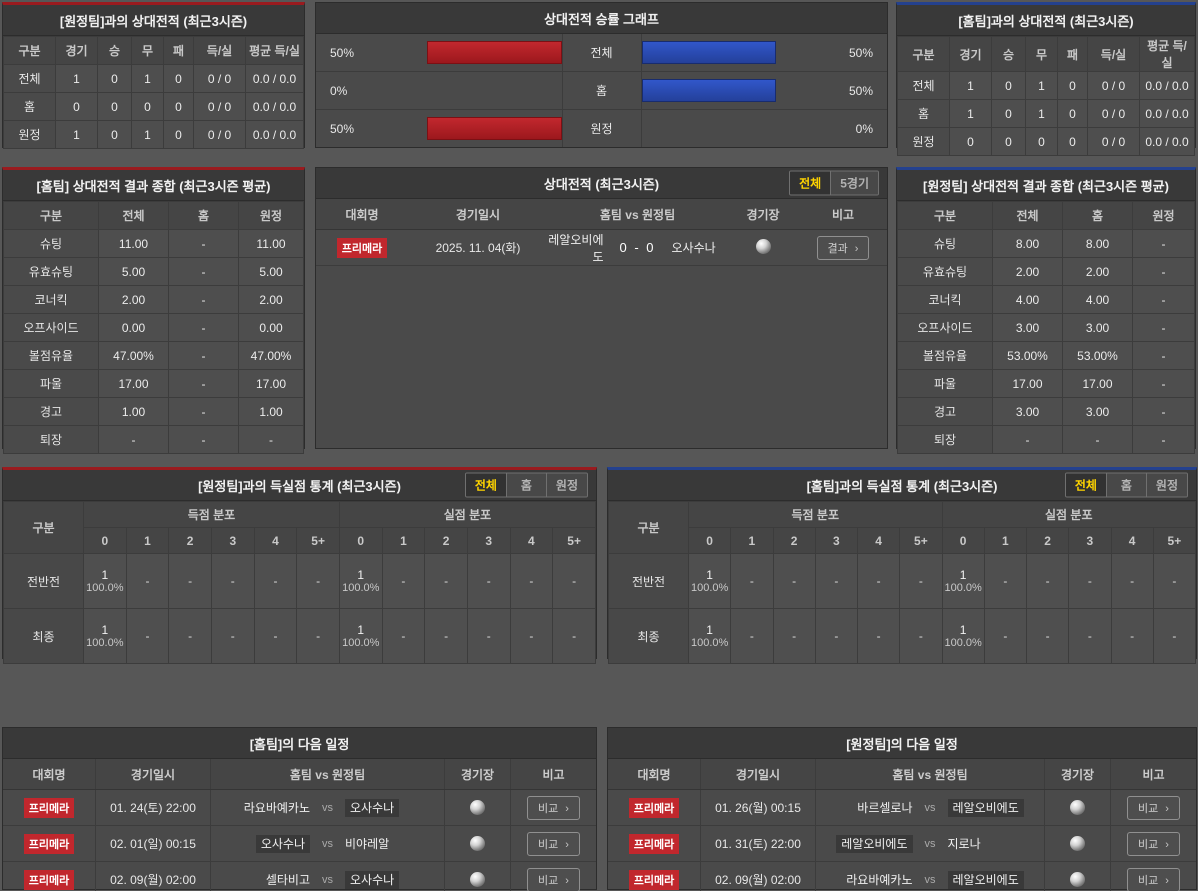 Image resolution: width=1198 pixels, height=891 pixels. I want to click on group-header: 실점 분포, so click(1068, 514).